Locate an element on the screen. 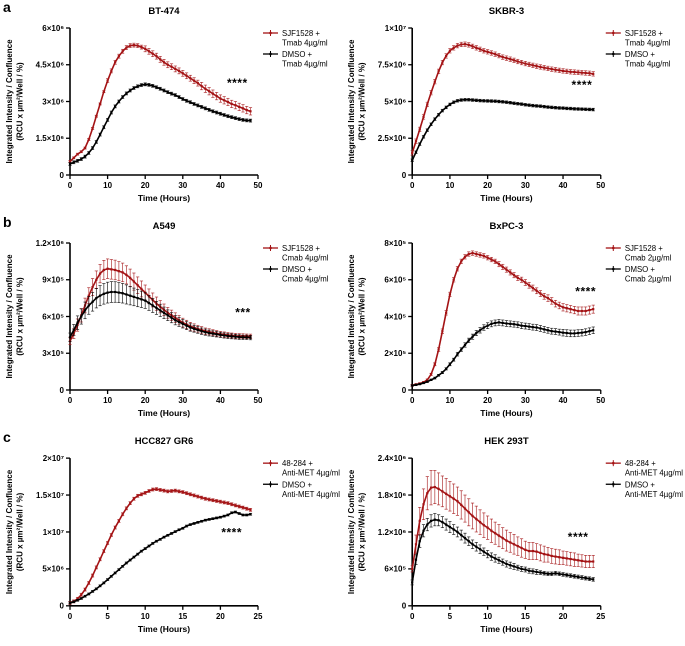 The width and height of the screenshot is (685, 646). svg-text: 3×10⁶ is located at coordinates (53, 101).